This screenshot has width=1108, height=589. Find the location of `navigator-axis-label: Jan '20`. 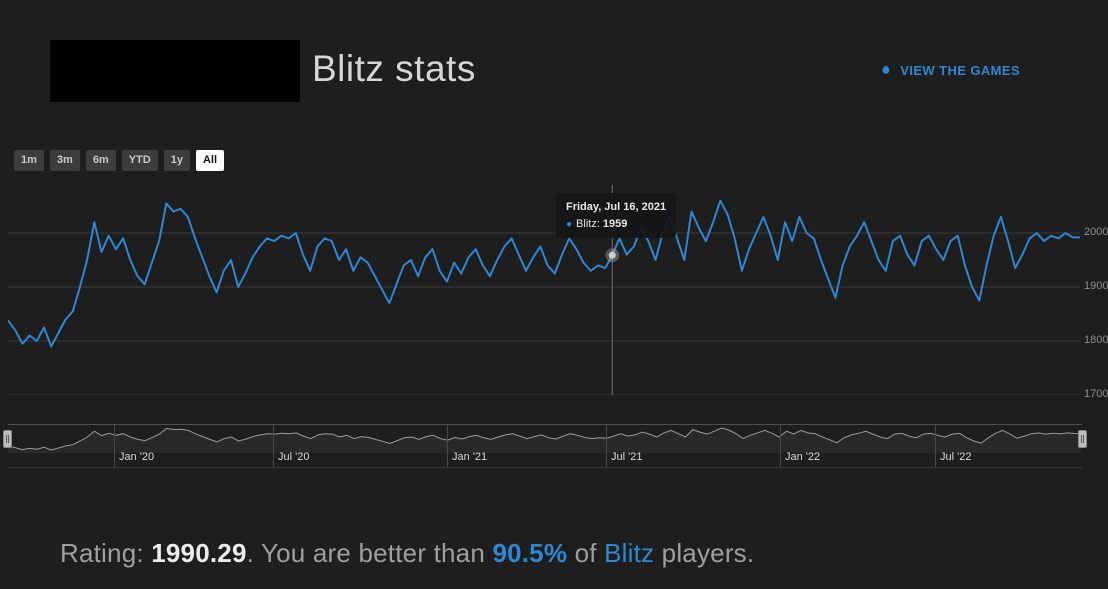

navigator-axis-label: Jan '20 is located at coordinates (137, 457).